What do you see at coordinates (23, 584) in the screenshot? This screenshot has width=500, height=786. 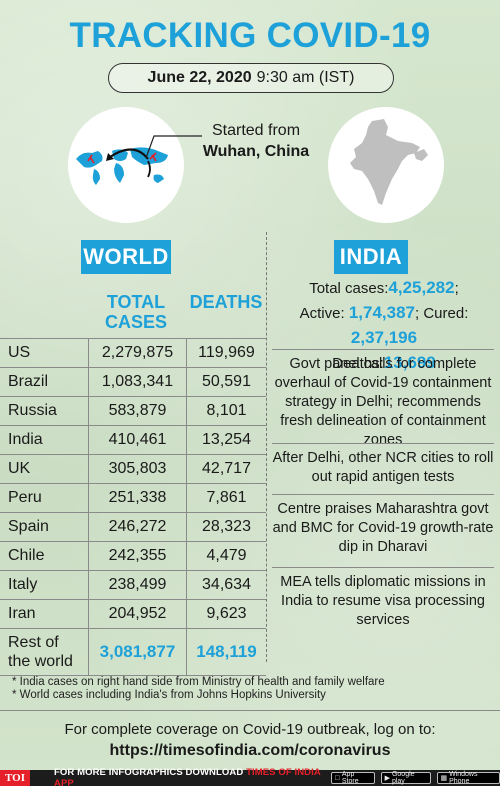 I see `country-name: Italy` at bounding box center [23, 584].